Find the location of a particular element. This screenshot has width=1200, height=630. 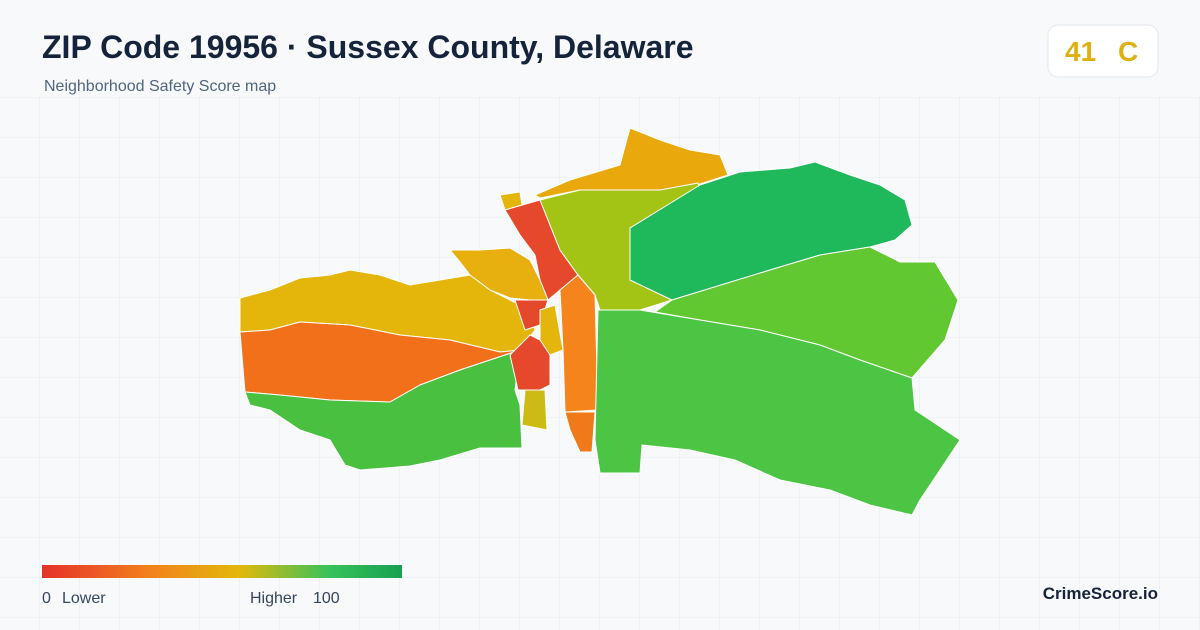

score-box is located at coordinates (1103, 51).